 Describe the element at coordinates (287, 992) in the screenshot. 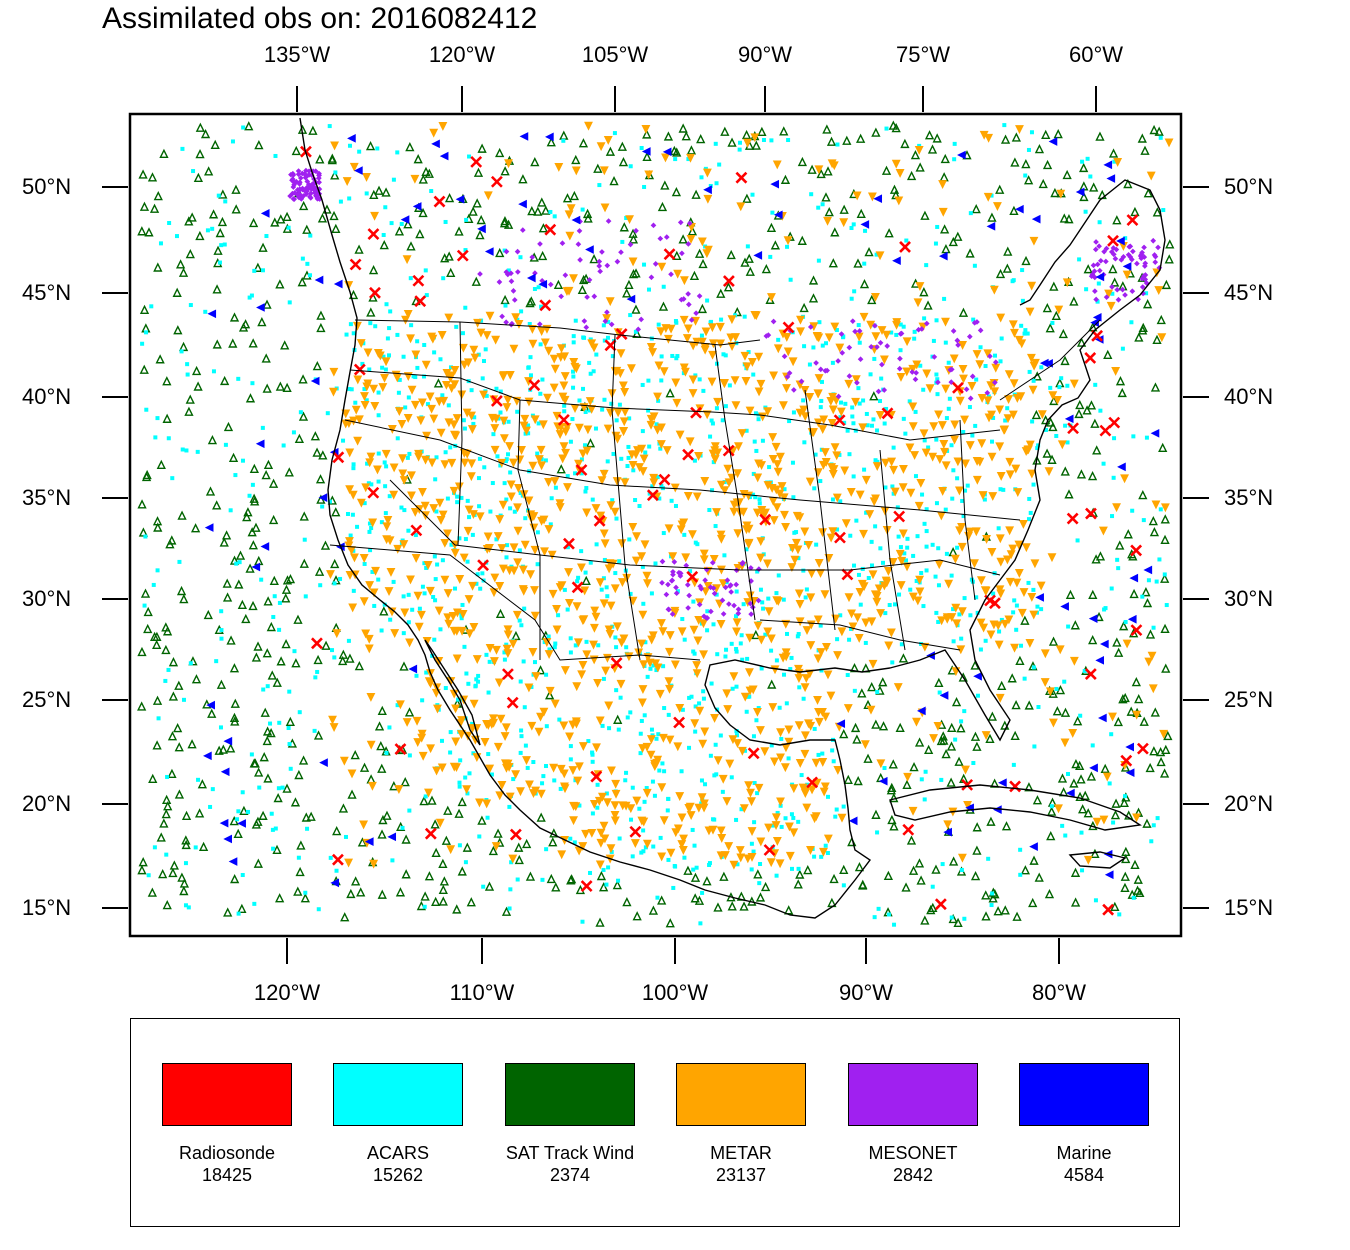

I see `bottom-lon-label-120w: 120°W` at that location.